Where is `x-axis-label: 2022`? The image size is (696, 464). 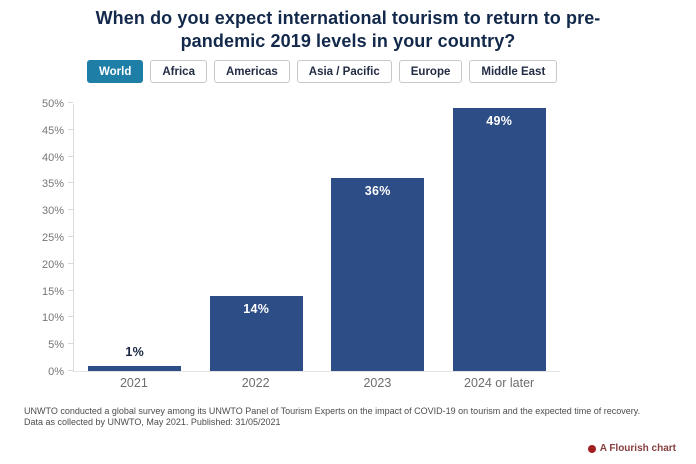 x-axis-label: 2022 is located at coordinates (255, 383).